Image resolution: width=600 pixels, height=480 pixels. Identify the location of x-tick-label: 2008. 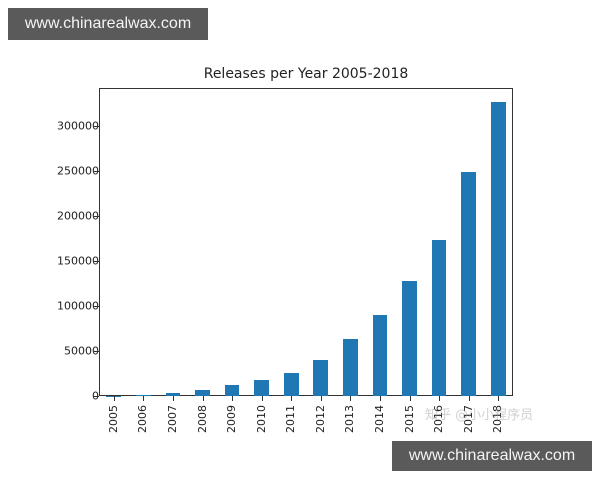
(202, 419).